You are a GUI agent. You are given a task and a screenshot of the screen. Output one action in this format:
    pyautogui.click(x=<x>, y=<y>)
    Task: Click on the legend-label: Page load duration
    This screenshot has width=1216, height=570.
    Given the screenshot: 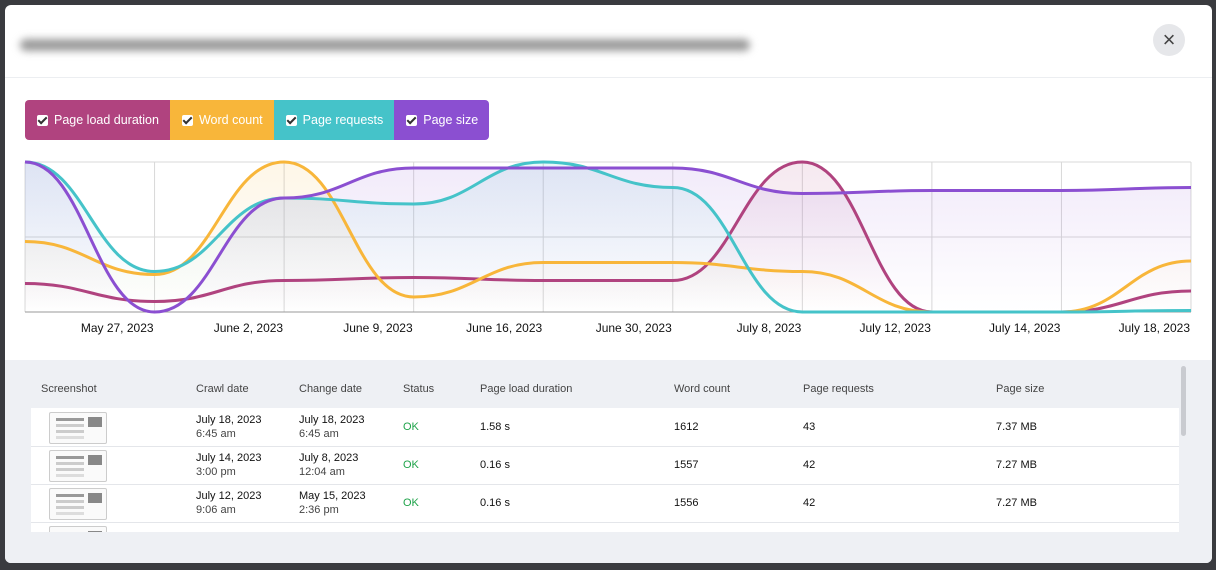 What is the action you would take?
    pyautogui.click(x=106, y=120)
    